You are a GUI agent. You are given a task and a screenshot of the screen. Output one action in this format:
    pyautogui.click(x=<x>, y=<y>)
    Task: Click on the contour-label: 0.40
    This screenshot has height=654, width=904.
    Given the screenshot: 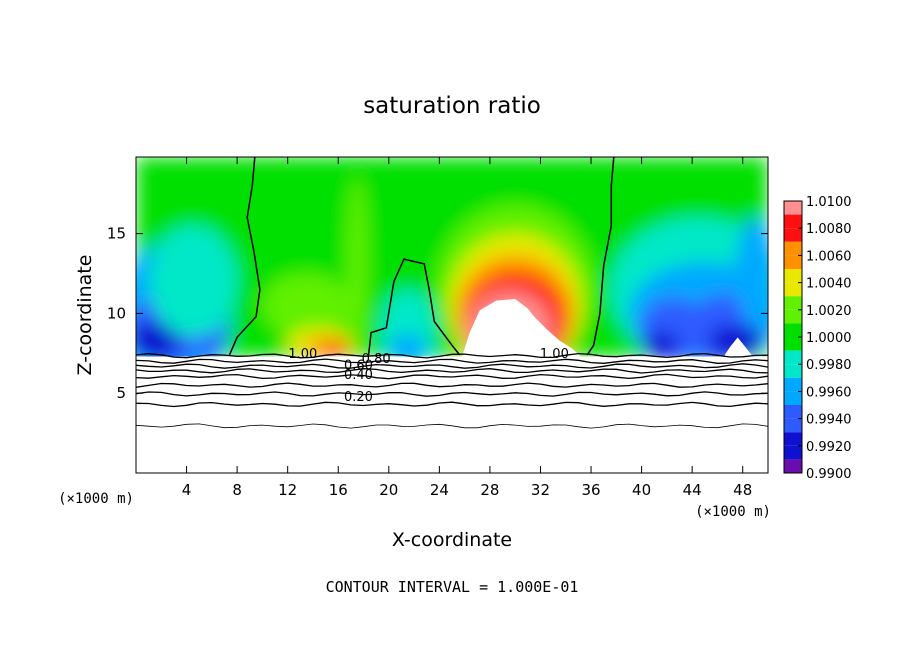 What is the action you would take?
    pyautogui.click(x=358, y=375)
    